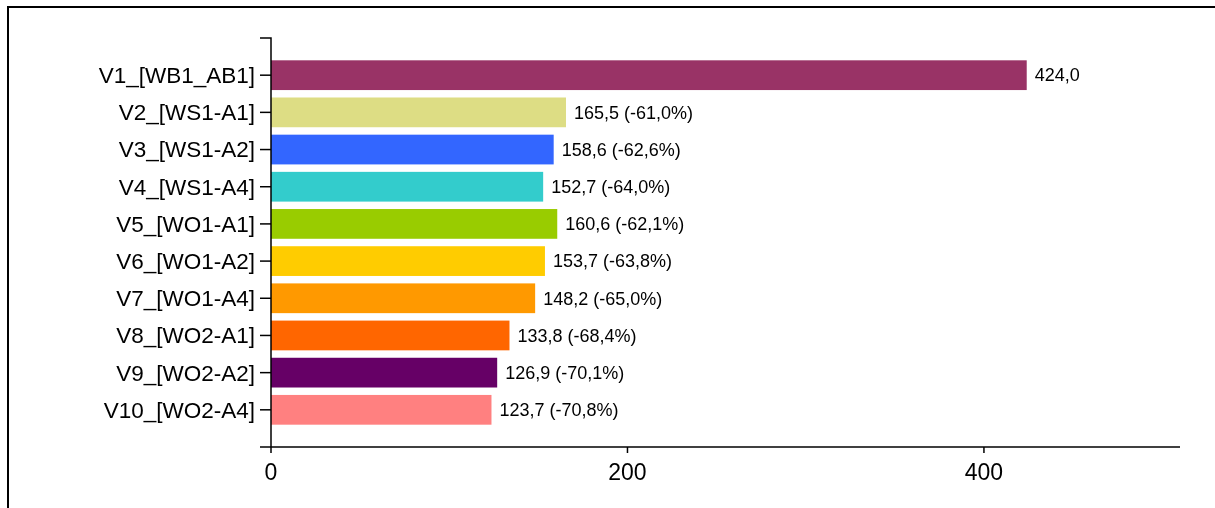 This screenshot has height=508, width=1215. Describe the element at coordinates (186, 187) in the screenshot. I see `y-tick-label: V4_[WS1-A4]` at that location.